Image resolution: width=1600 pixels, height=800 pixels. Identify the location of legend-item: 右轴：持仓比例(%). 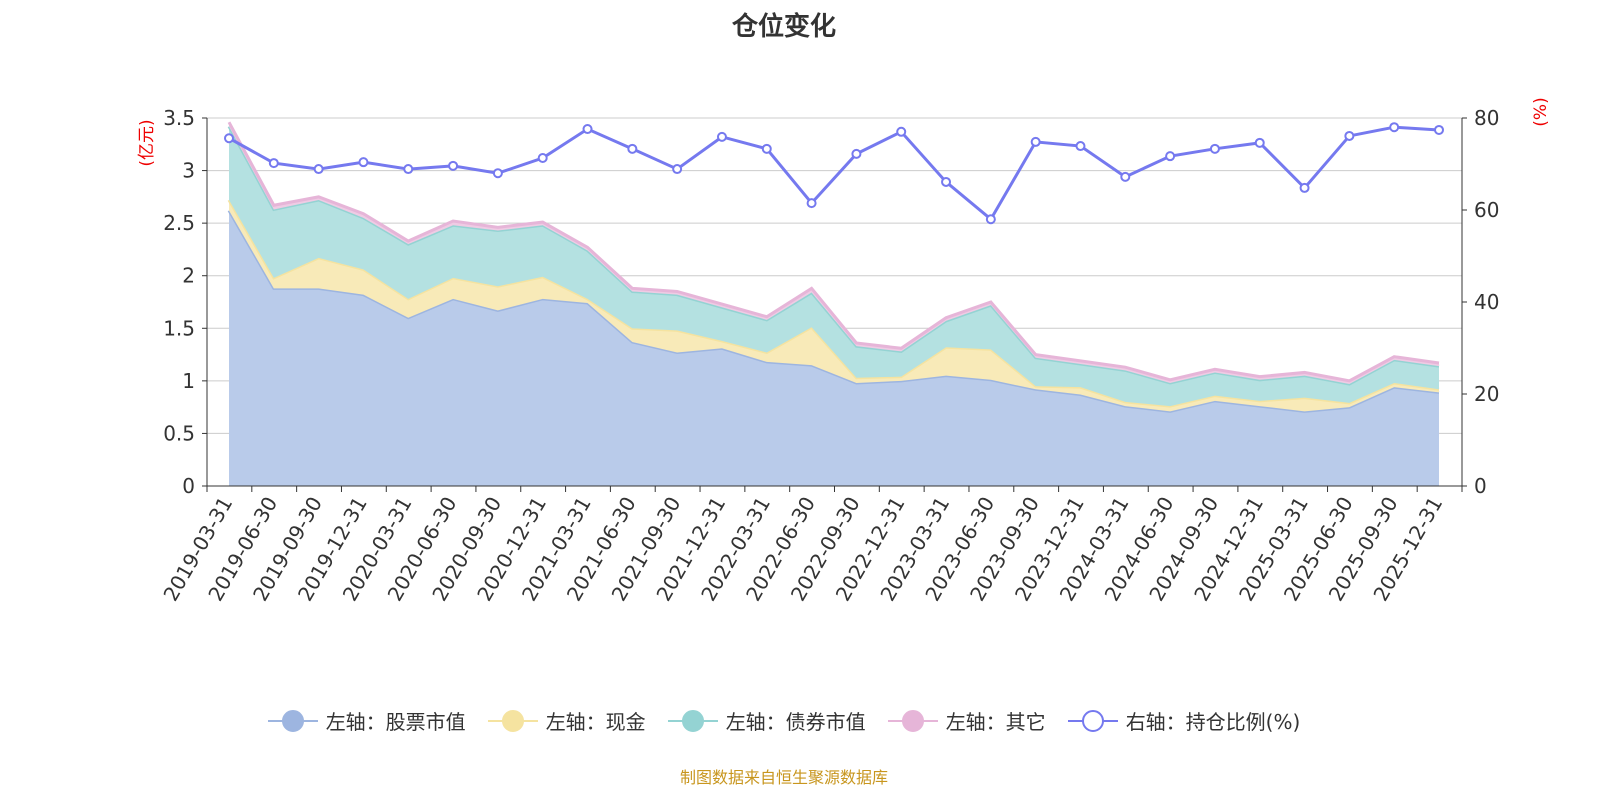
(1184, 720).